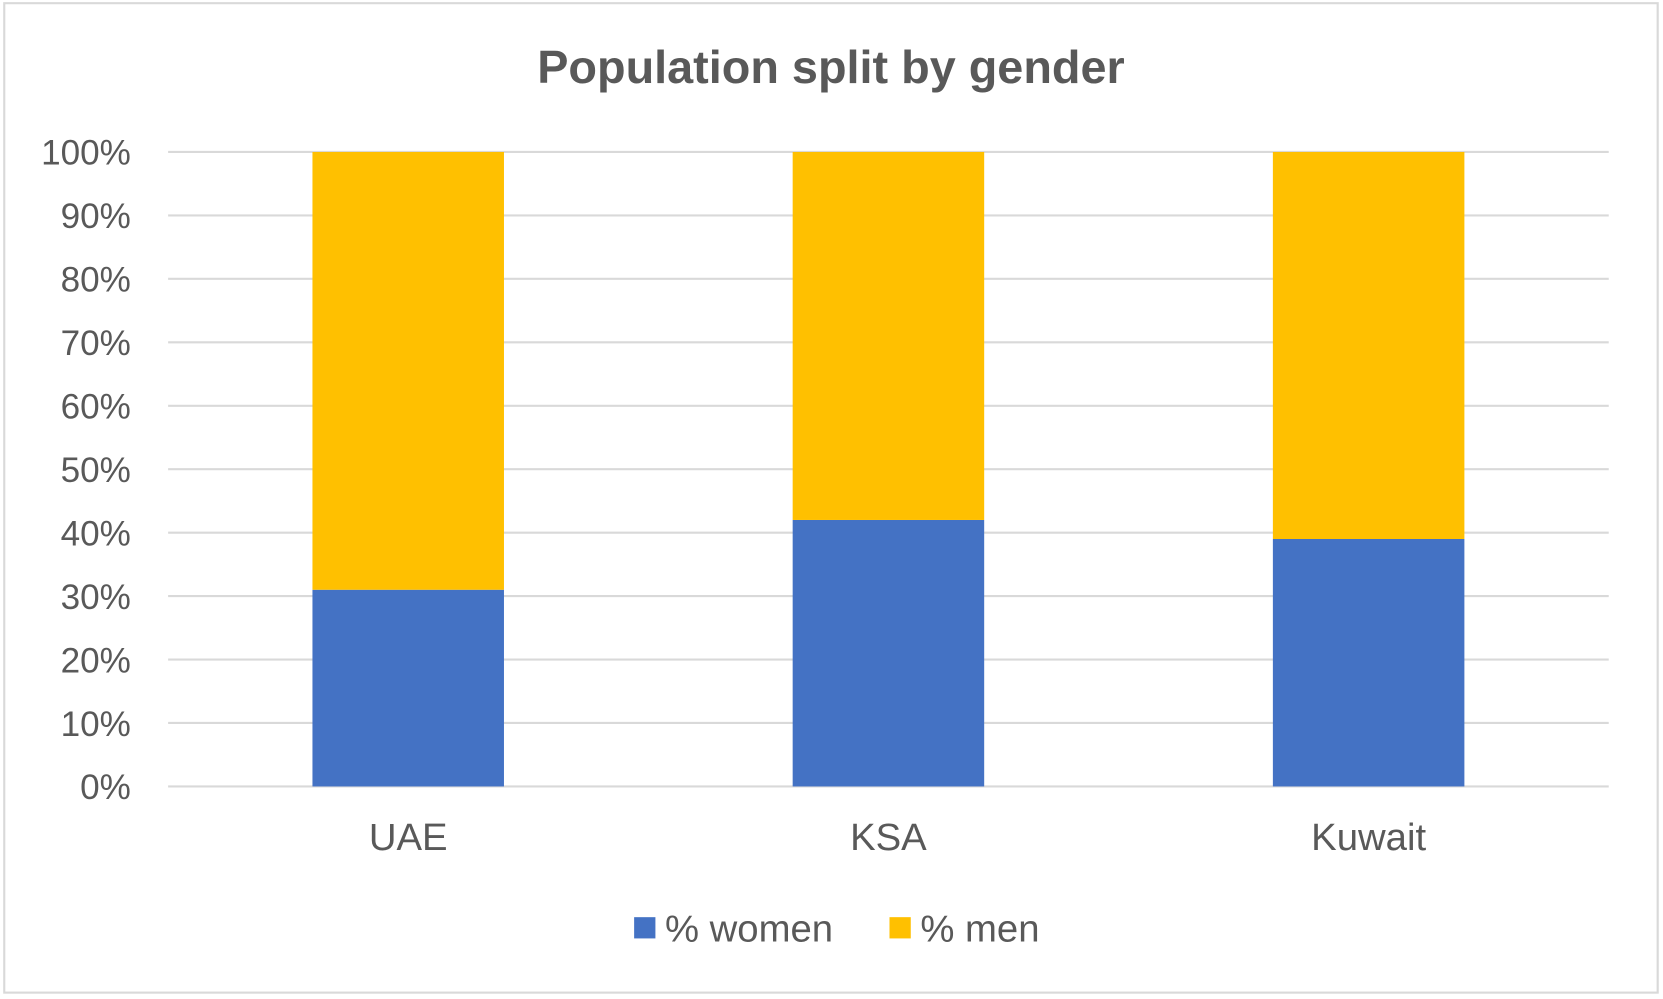 This screenshot has width=1663, height=999. What do you see at coordinates (837, 929) in the screenshot?
I see `legend: % women % men` at bounding box center [837, 929].